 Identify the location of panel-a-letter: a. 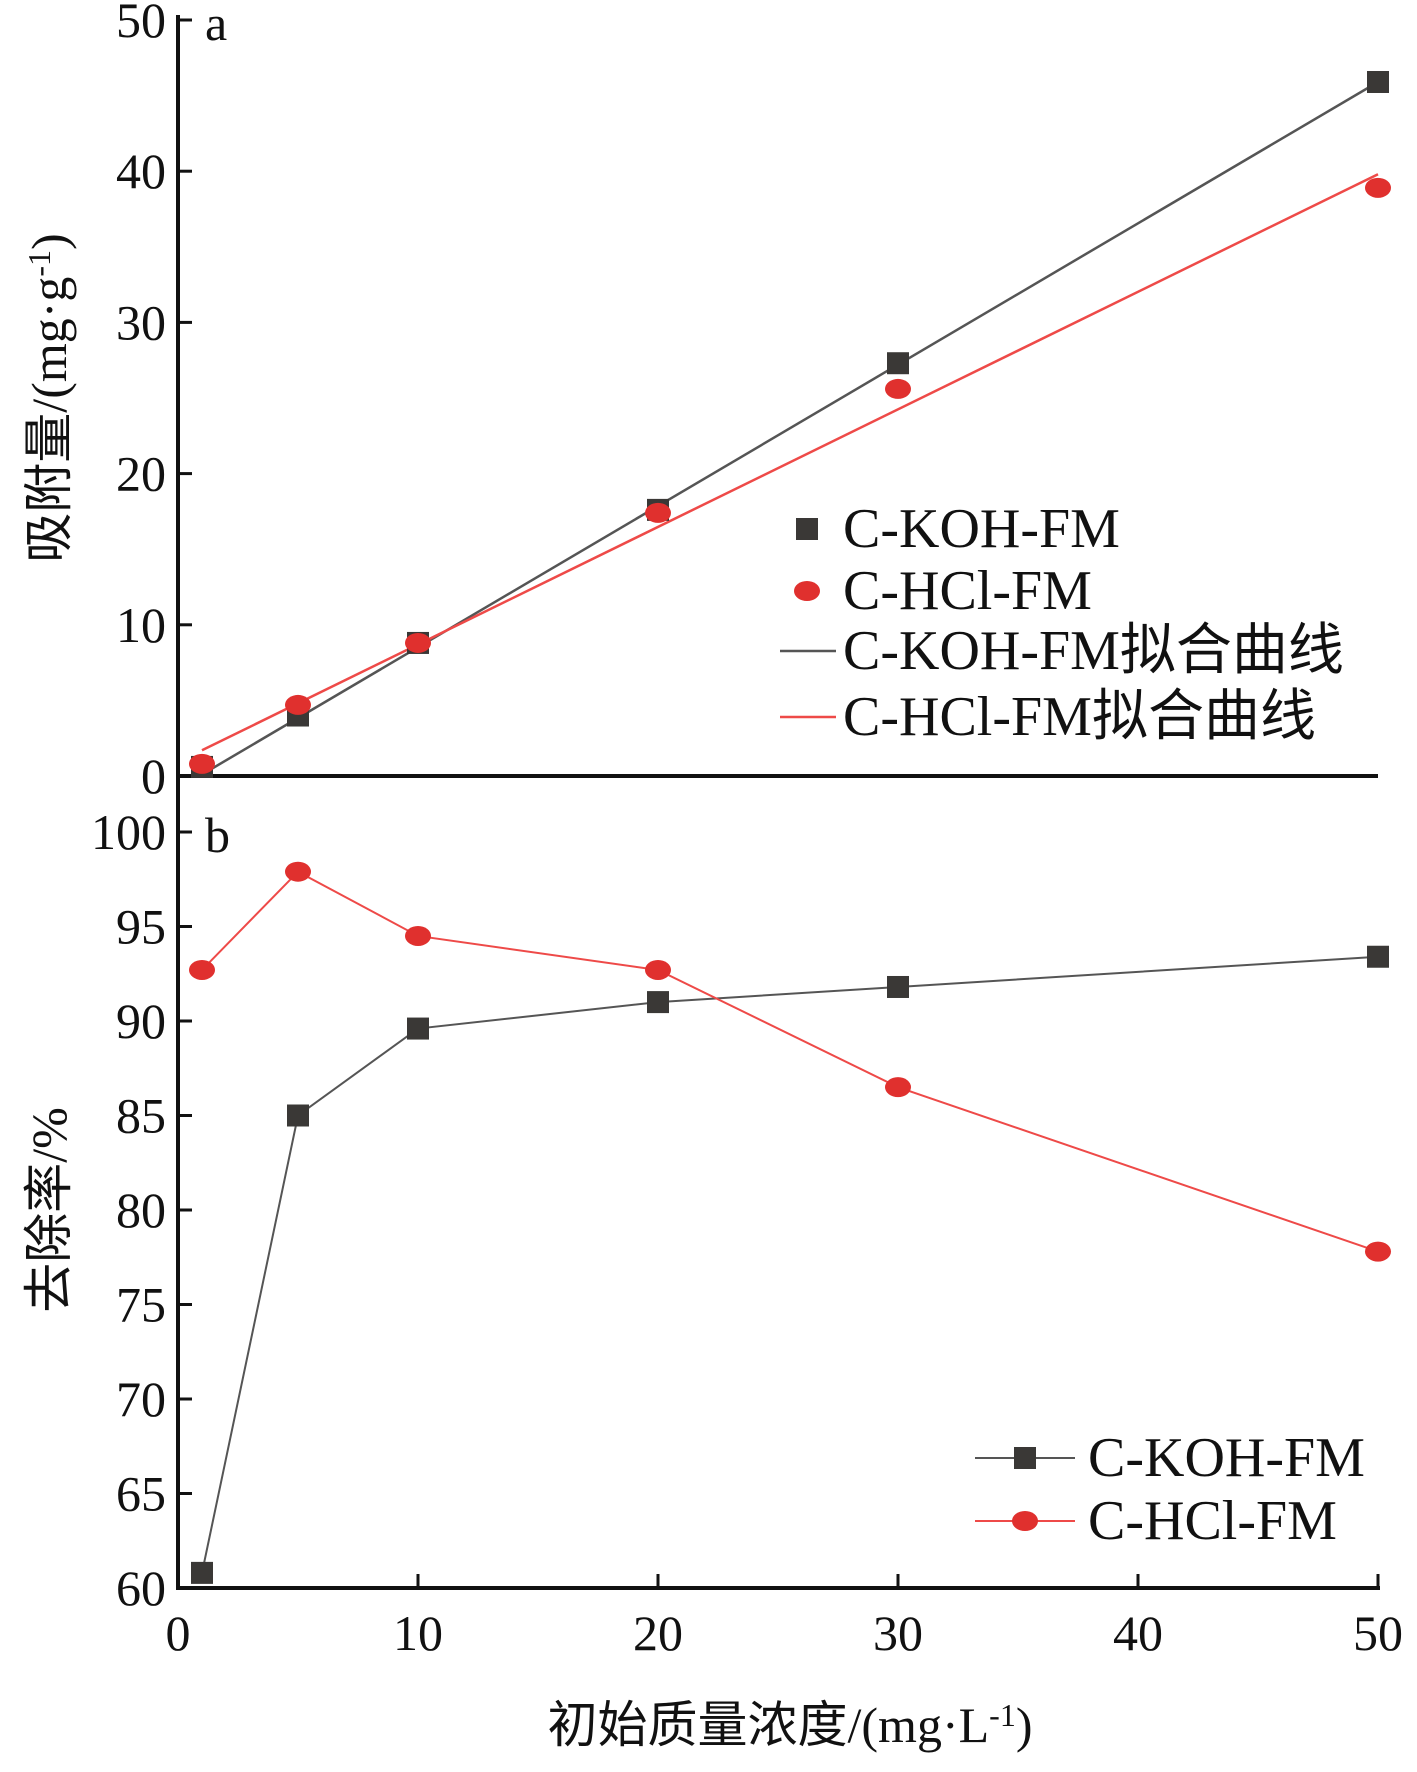
(216, 25).